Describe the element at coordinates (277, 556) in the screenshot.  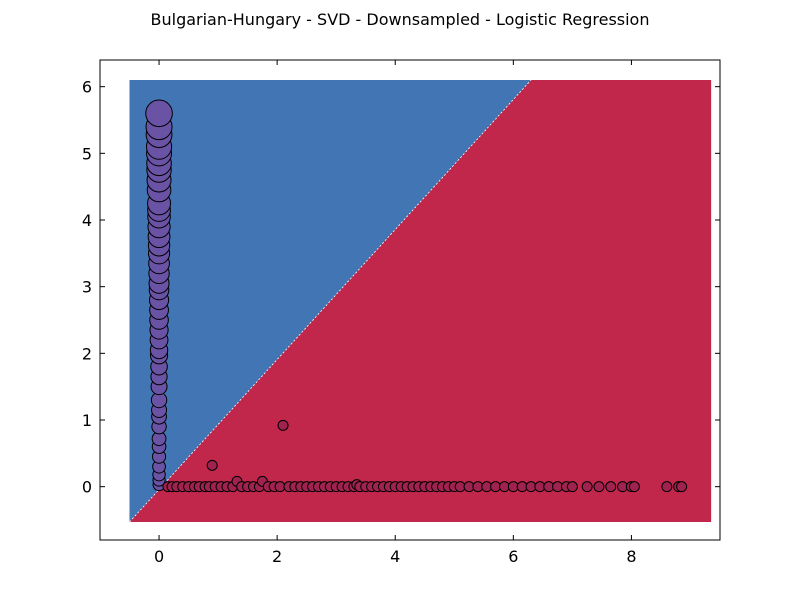
I see `x-tick-label: 2` at that location.